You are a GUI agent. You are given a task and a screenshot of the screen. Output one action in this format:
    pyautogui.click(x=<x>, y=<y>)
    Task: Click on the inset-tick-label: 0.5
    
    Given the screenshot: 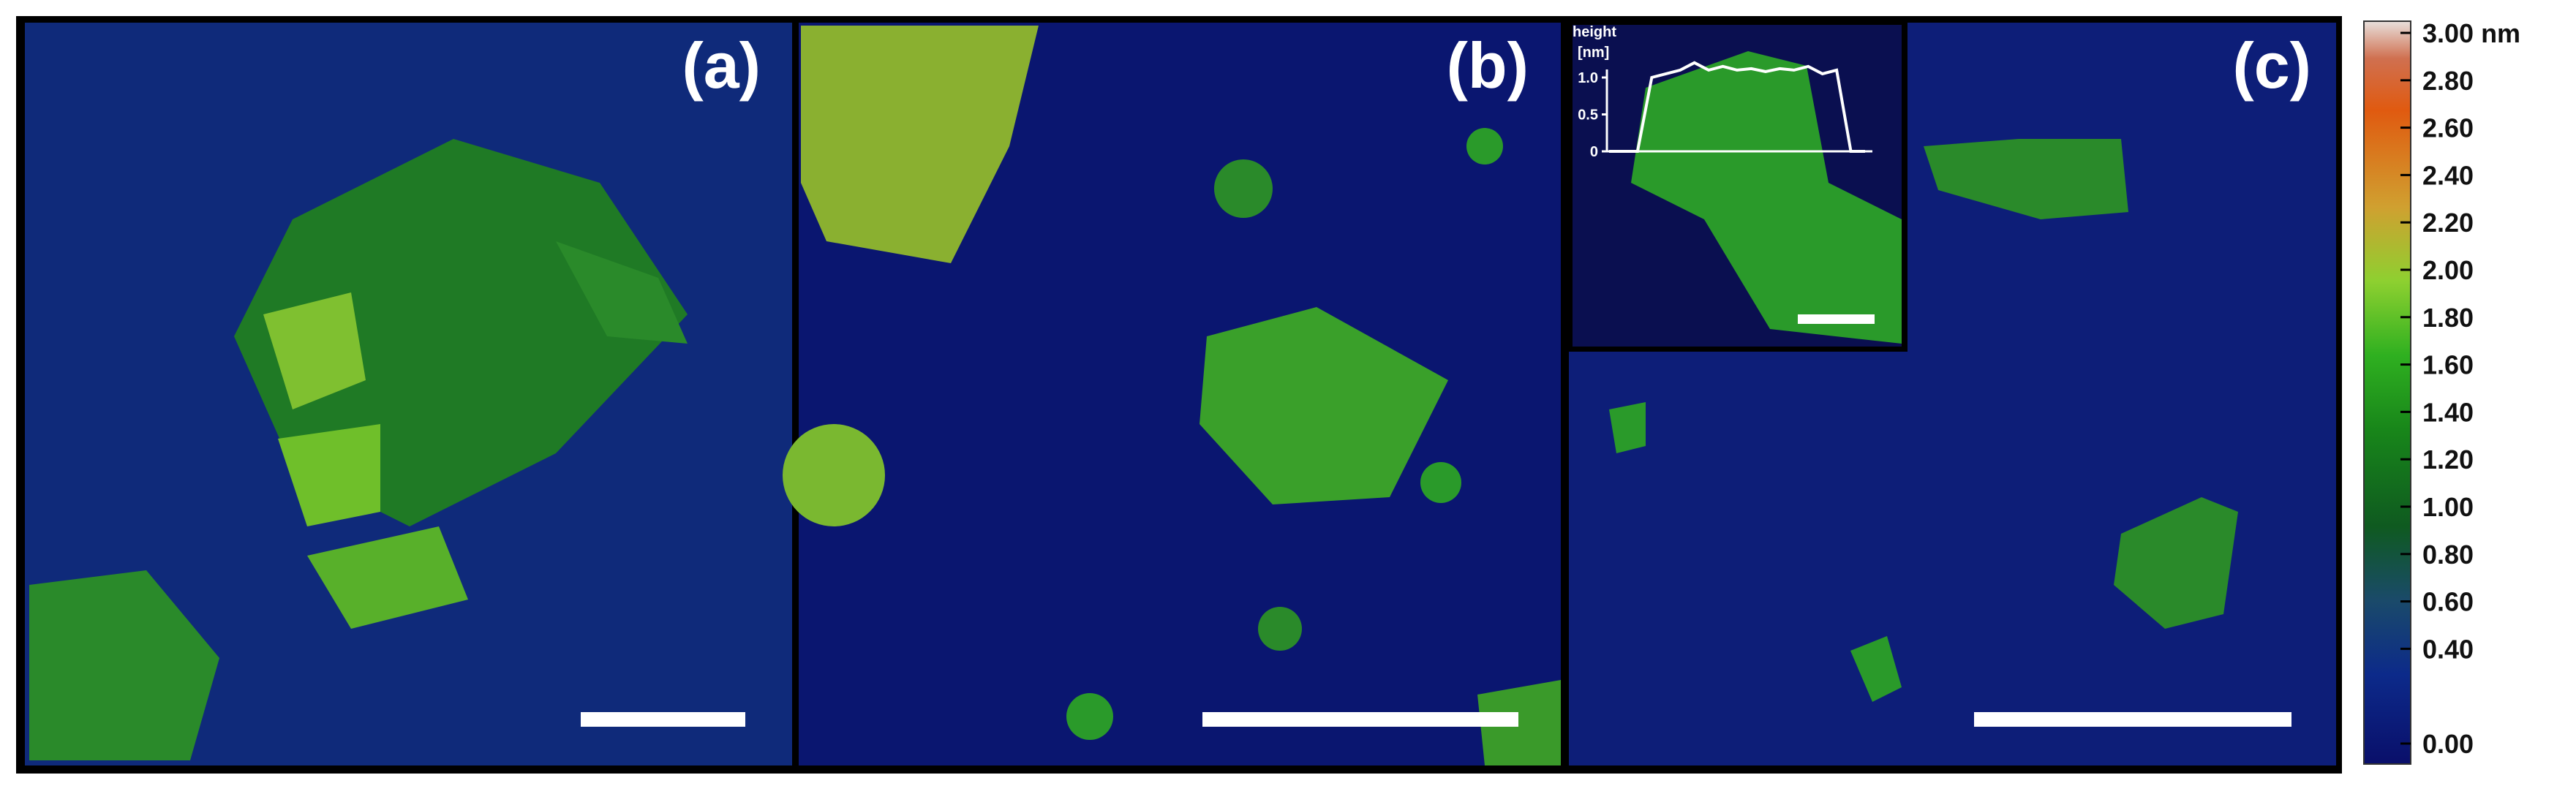 What is the action you would take?
    pyautogui.click(x=1588, y=115)
    